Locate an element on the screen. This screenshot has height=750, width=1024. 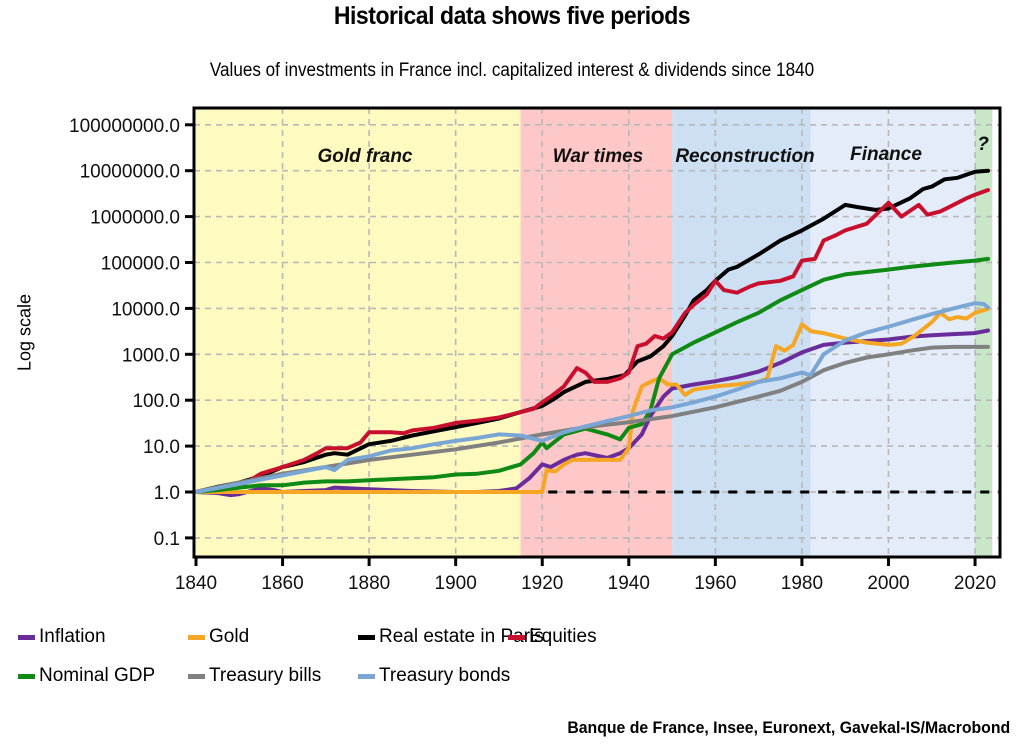
legend-label: Treasury bills is located at coordinates (265, 675).